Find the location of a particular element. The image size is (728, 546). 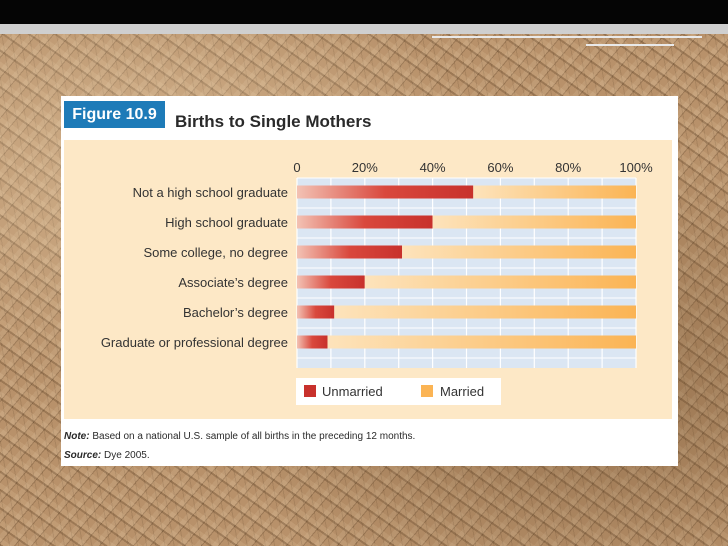

legend-label-unmarried: Unmarried is located at coordinates (352, 391).